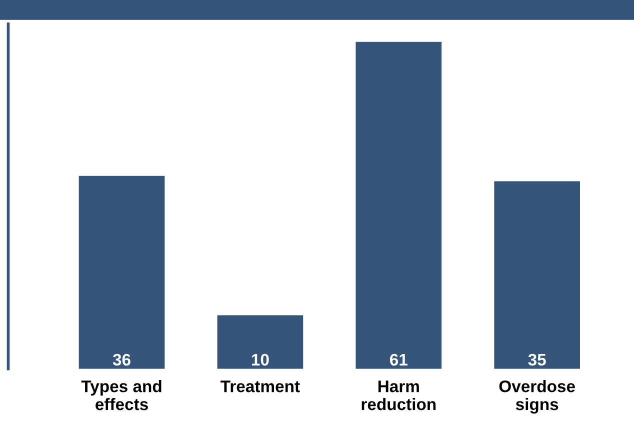 The image size is (634, 426). Describe the element at coordinates (537, 397) in the screenshot. I see `x-tick-label: Overdose signs` at that location.